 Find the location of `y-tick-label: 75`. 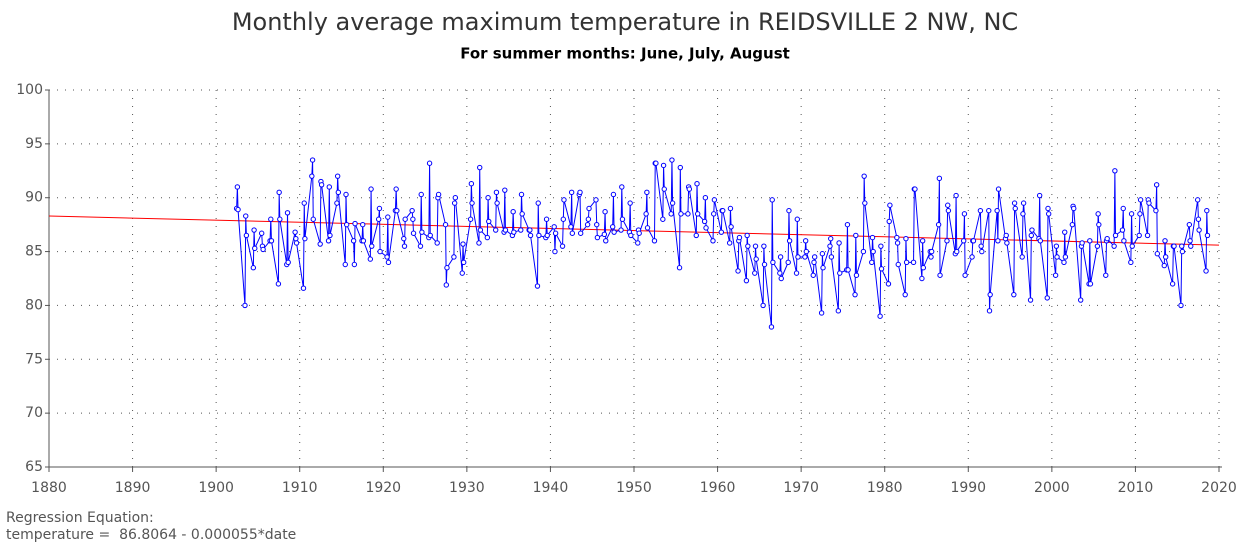

y-tick-label: 75 is located at coordinates (34, 359).